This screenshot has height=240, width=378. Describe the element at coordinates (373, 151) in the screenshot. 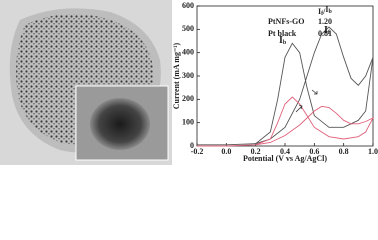

I see `x-tick-label: 1.0` at that location.